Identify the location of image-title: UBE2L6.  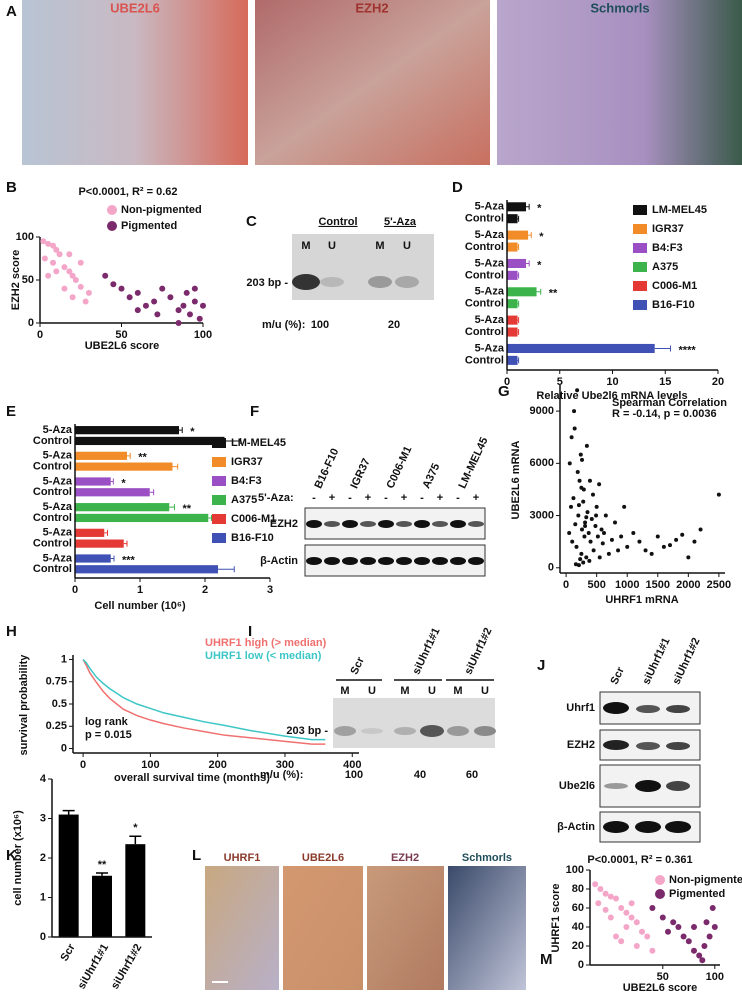
(323, 858).